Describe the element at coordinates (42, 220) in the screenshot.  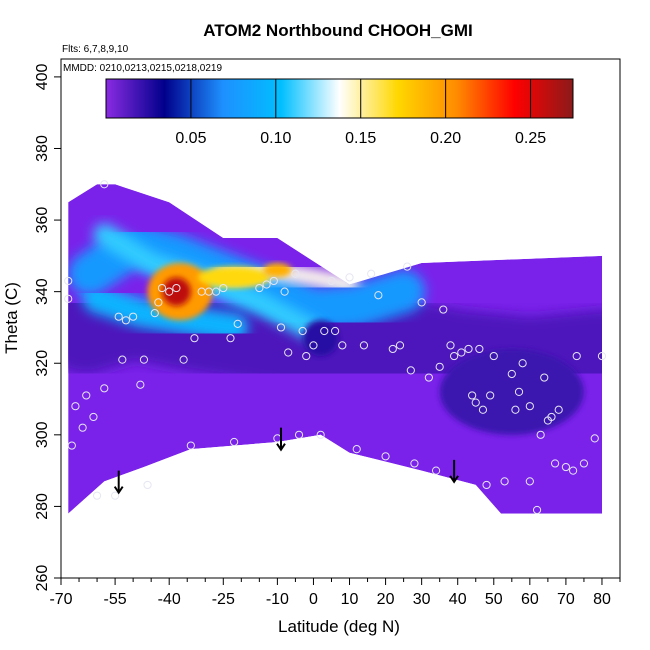
I see `y-tick-label: 360` at that location.